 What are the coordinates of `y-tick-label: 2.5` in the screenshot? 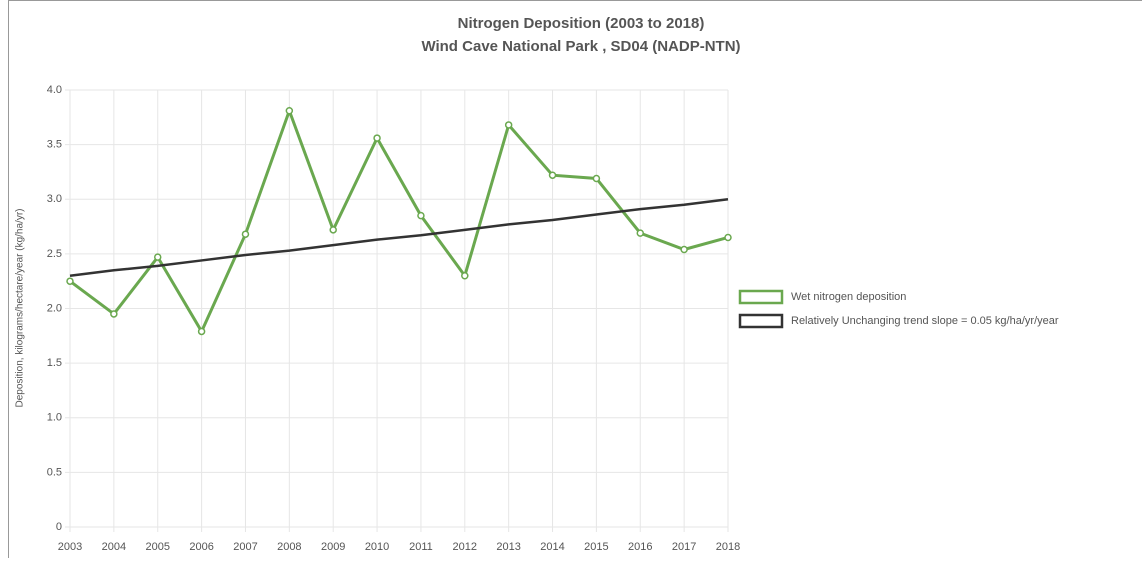 It's located at (54, 254).